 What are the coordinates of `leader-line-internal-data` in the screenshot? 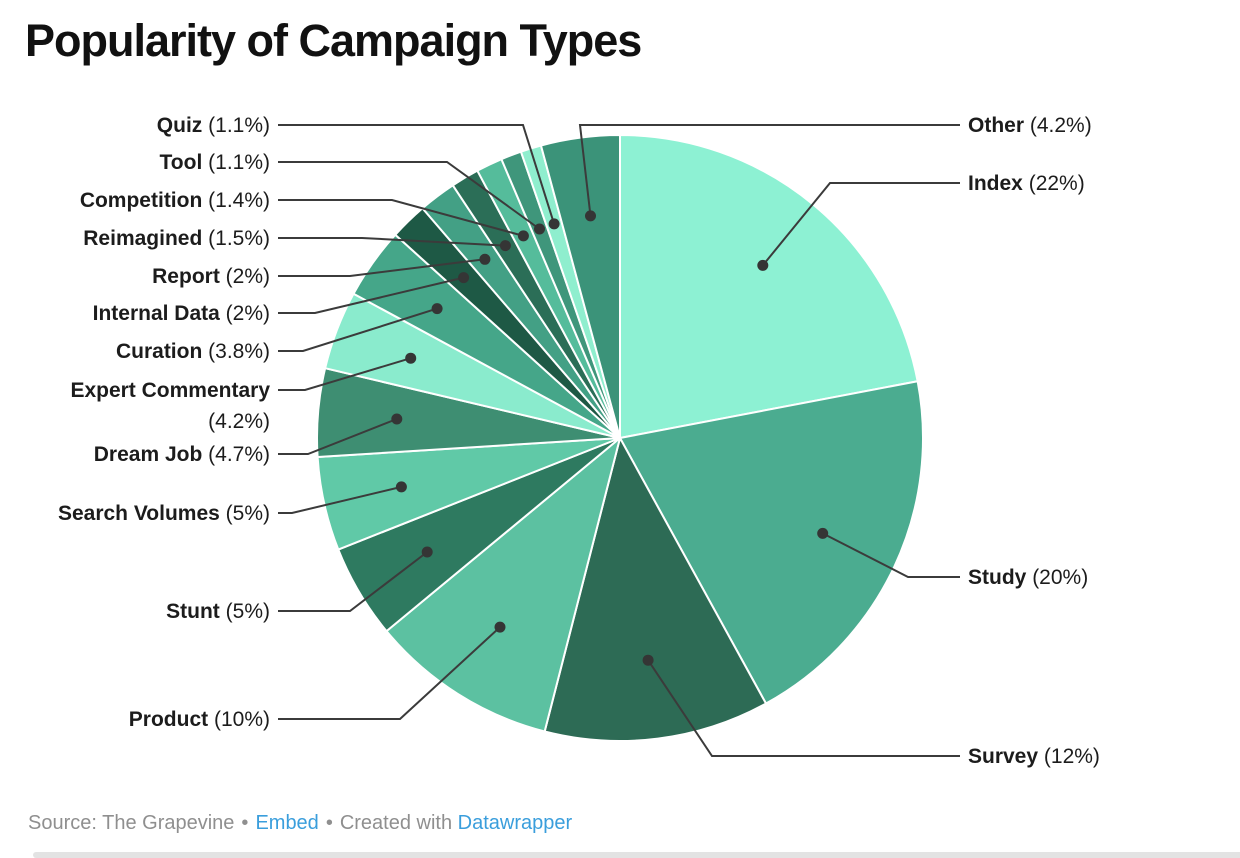 It's located at (371, 295).